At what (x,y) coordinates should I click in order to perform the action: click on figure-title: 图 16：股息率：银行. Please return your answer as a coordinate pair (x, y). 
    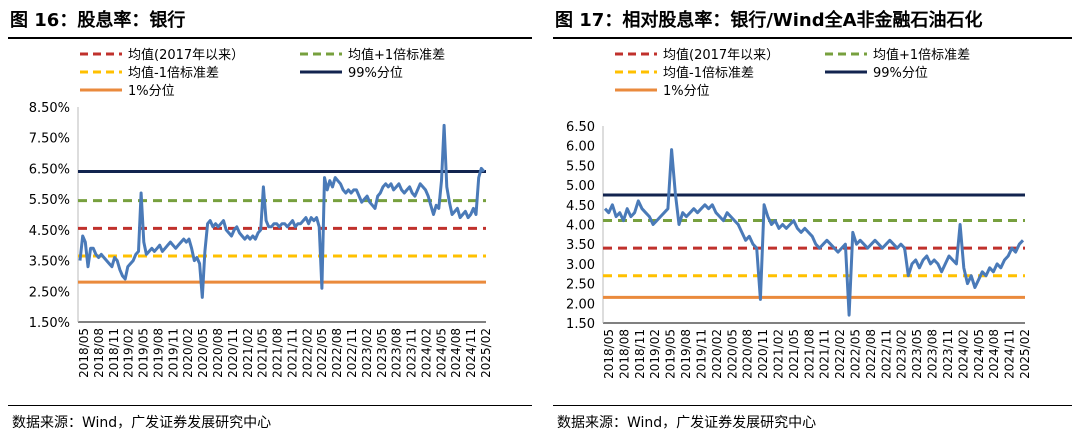
    Looking at the image, I should click on (98, 20).